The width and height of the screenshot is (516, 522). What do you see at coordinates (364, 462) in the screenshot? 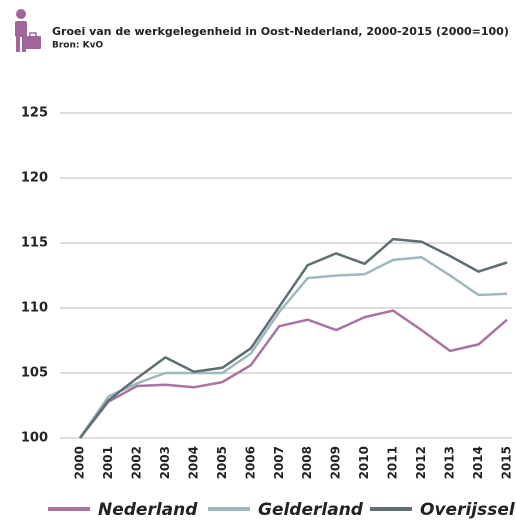
I see `x-tick-label: 2010` at bounding box center [364, 462].